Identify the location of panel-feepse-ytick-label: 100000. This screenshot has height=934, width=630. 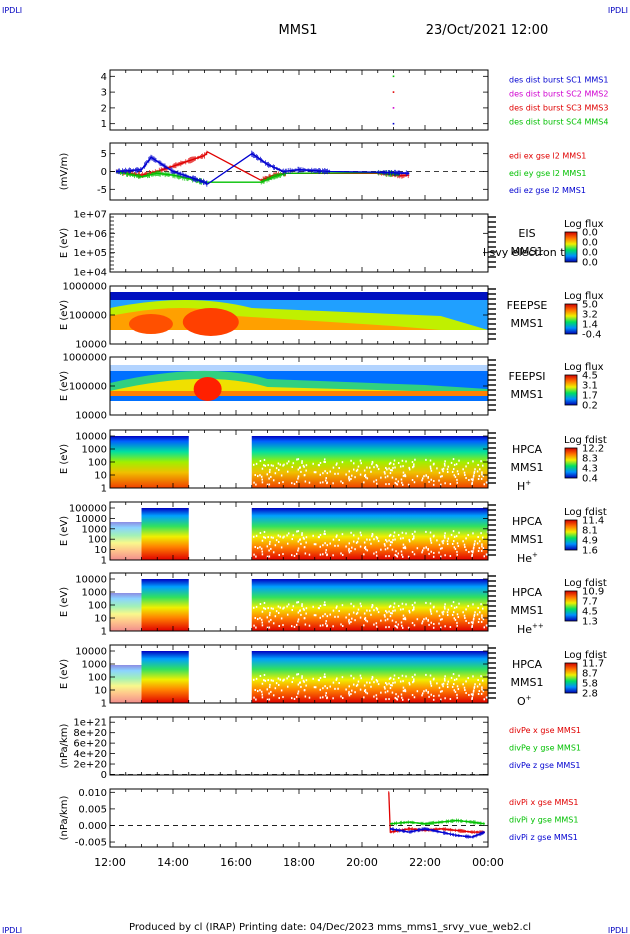
(88, 316).